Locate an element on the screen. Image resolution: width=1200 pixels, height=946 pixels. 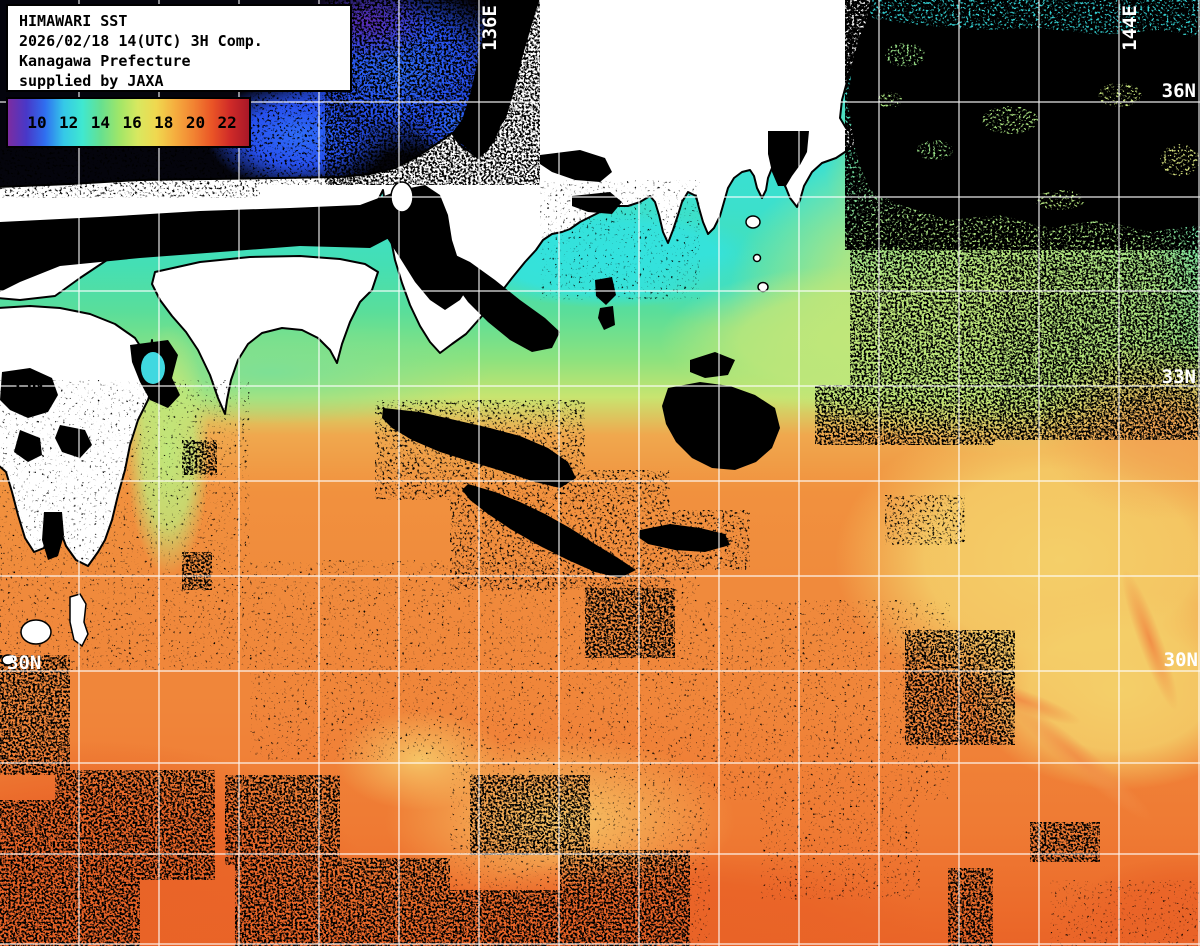
island-oshima is located at coordinates (753, 222).